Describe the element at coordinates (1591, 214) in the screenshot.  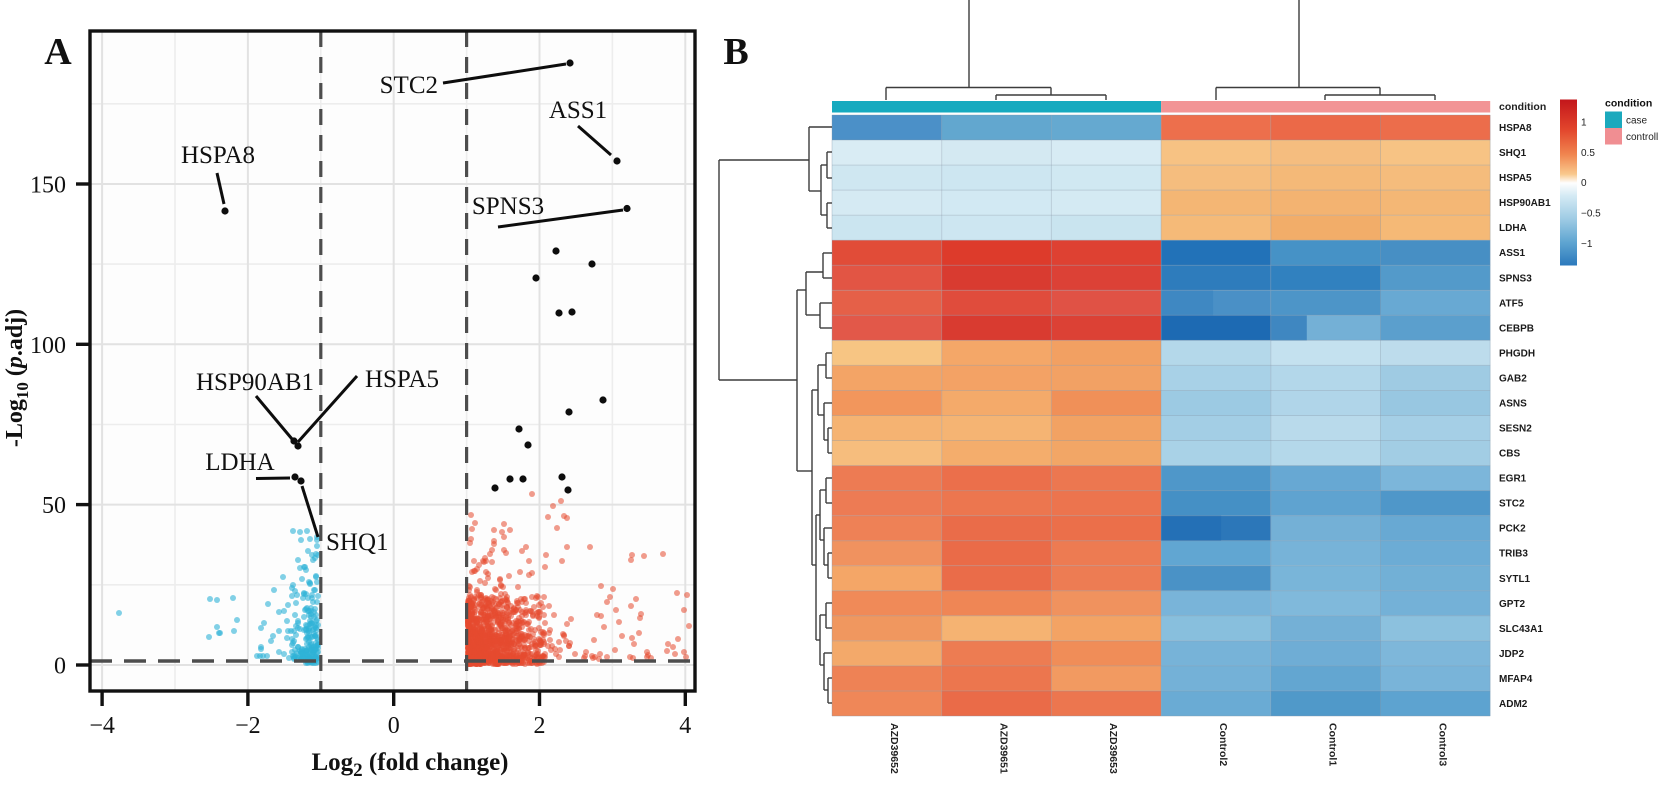
I see `svg-text: −0.5` at that location.